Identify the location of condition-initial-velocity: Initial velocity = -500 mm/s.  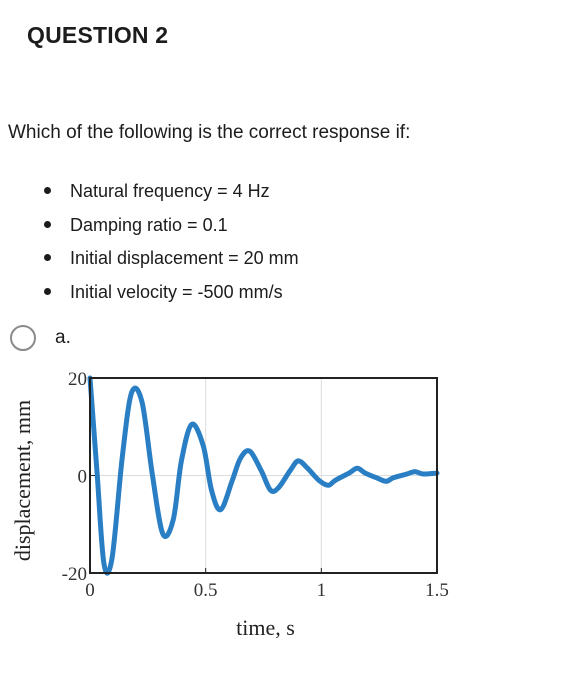
(176, 291).